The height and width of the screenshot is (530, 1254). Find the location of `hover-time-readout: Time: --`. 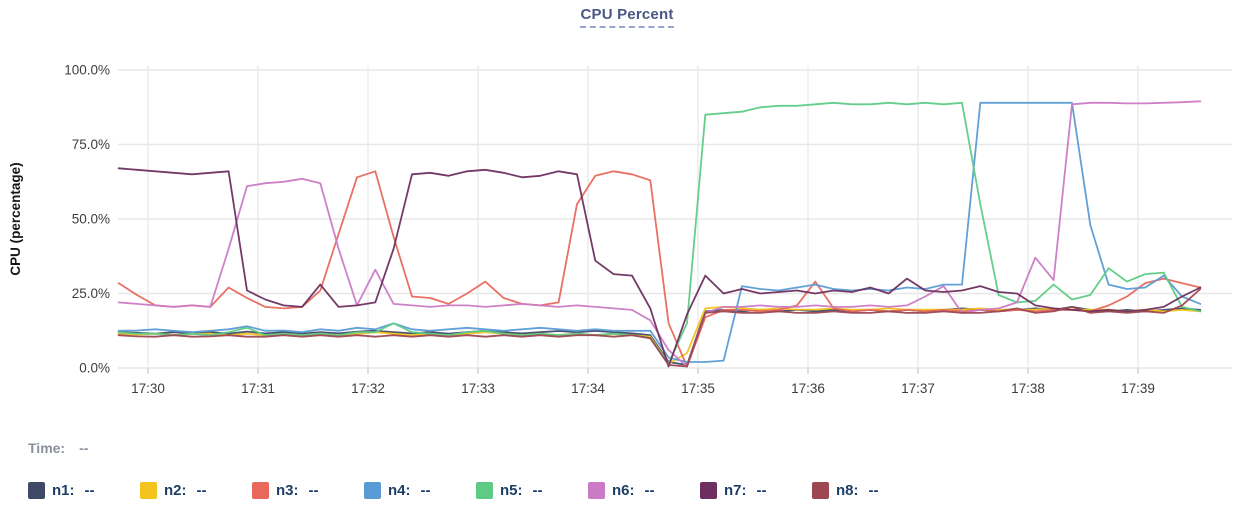

hover-time-readout: Time: -- is located at coordinates (58, 448).